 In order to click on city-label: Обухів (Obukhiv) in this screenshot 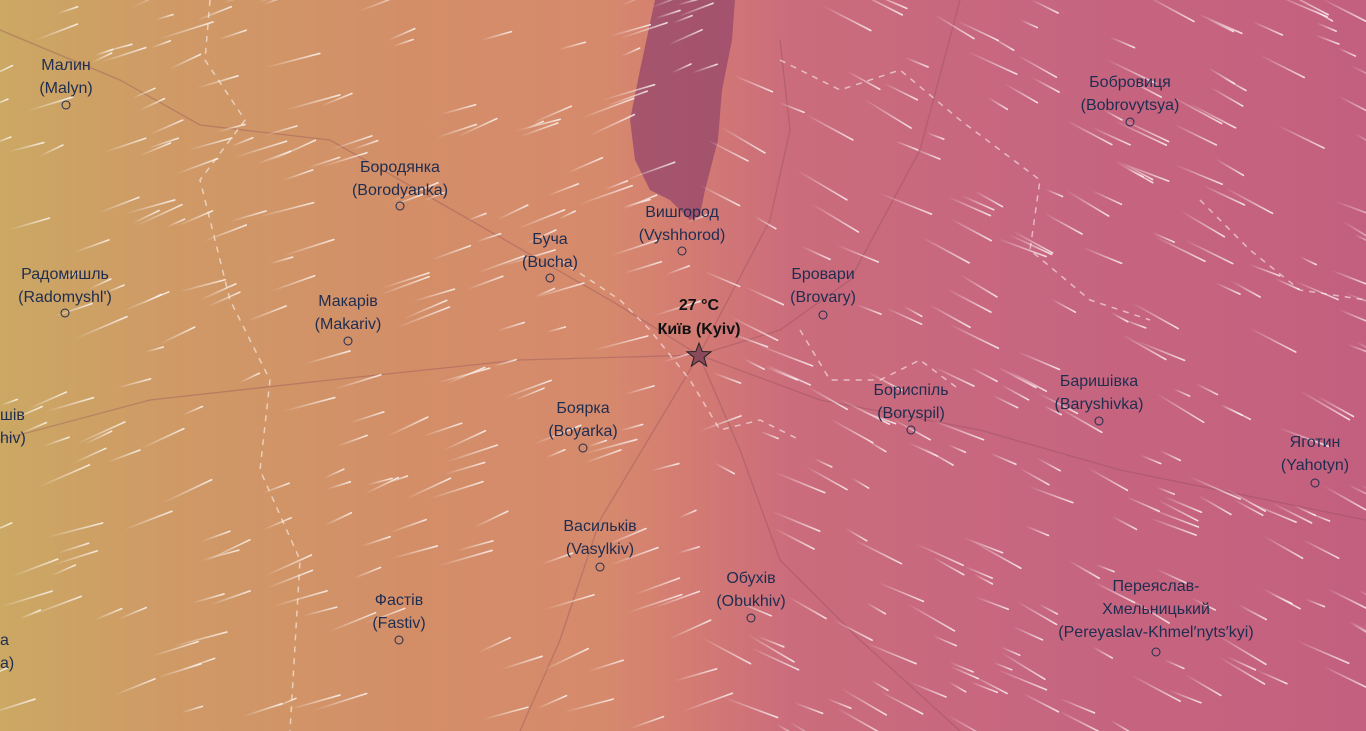, I will do `click(750, 590)`.